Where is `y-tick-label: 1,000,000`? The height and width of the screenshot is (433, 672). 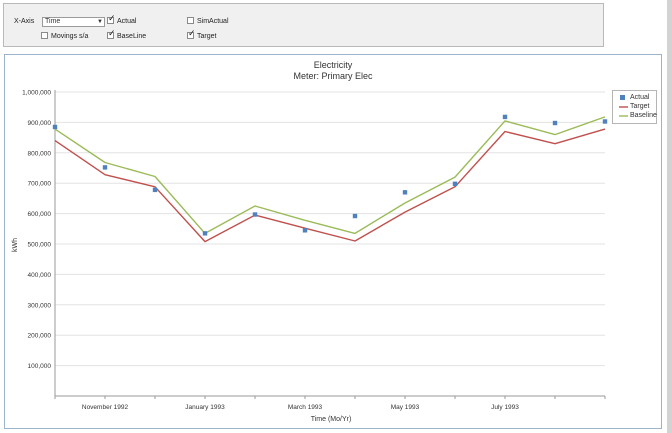
y-tick-label: 1,000,000 is located at coordinates (36, 93).